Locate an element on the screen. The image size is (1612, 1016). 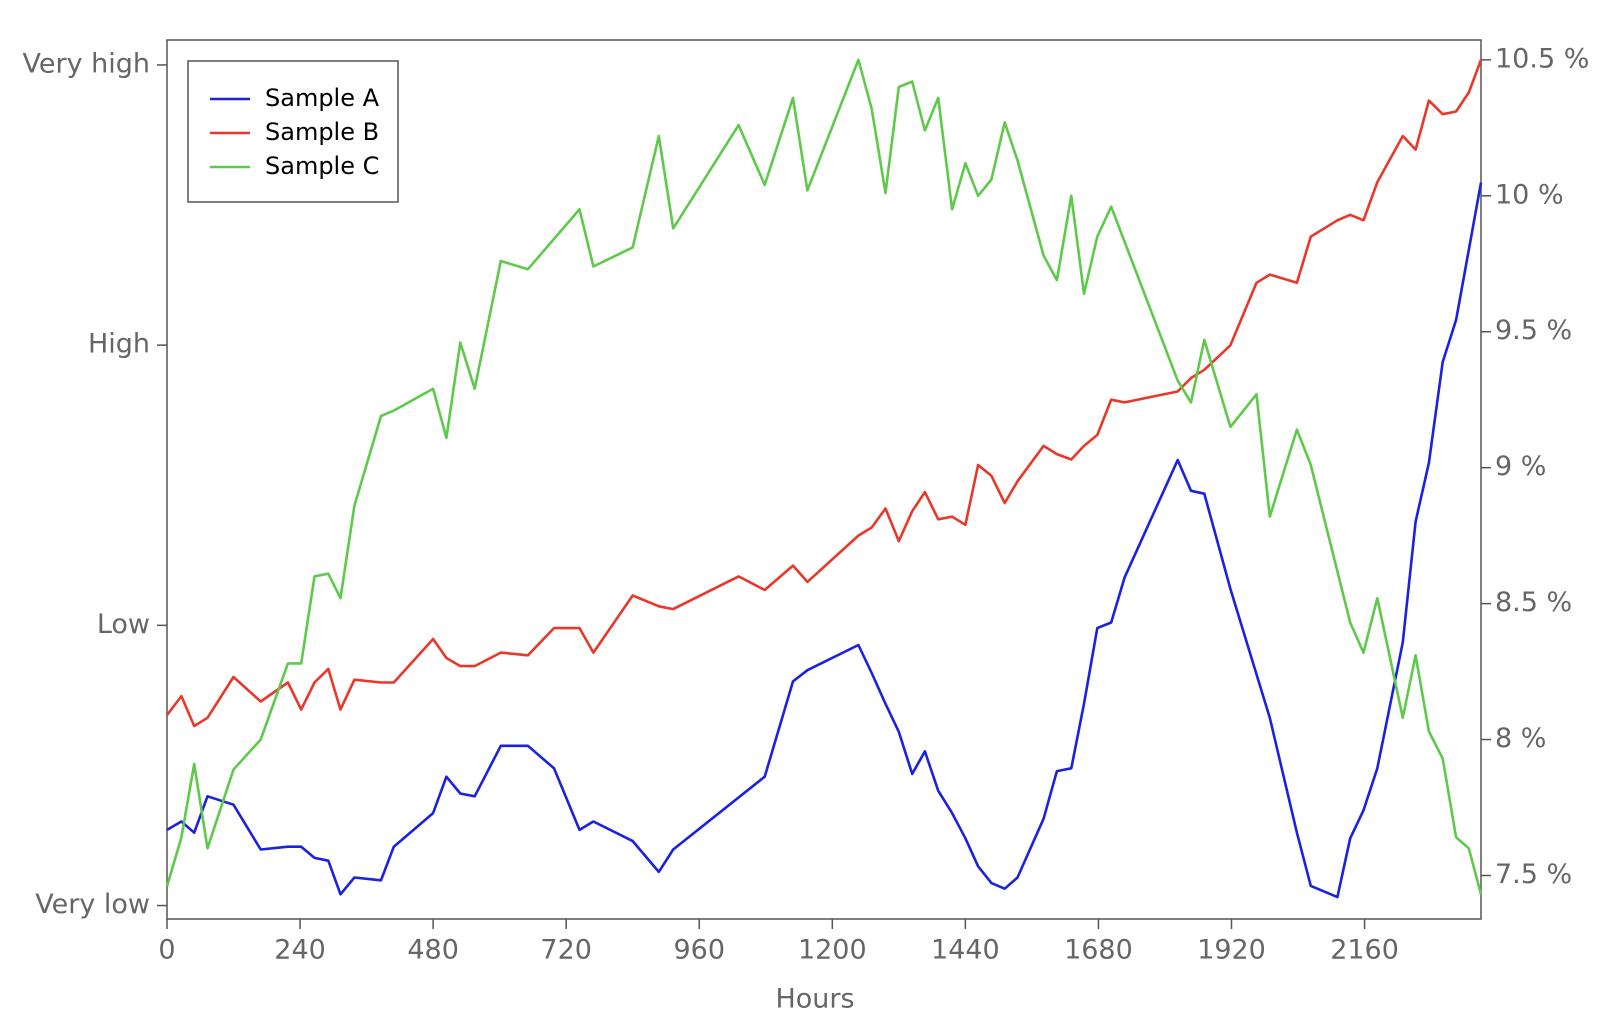
x-tick-label: 2160 is located at coordinates (1364, 950).